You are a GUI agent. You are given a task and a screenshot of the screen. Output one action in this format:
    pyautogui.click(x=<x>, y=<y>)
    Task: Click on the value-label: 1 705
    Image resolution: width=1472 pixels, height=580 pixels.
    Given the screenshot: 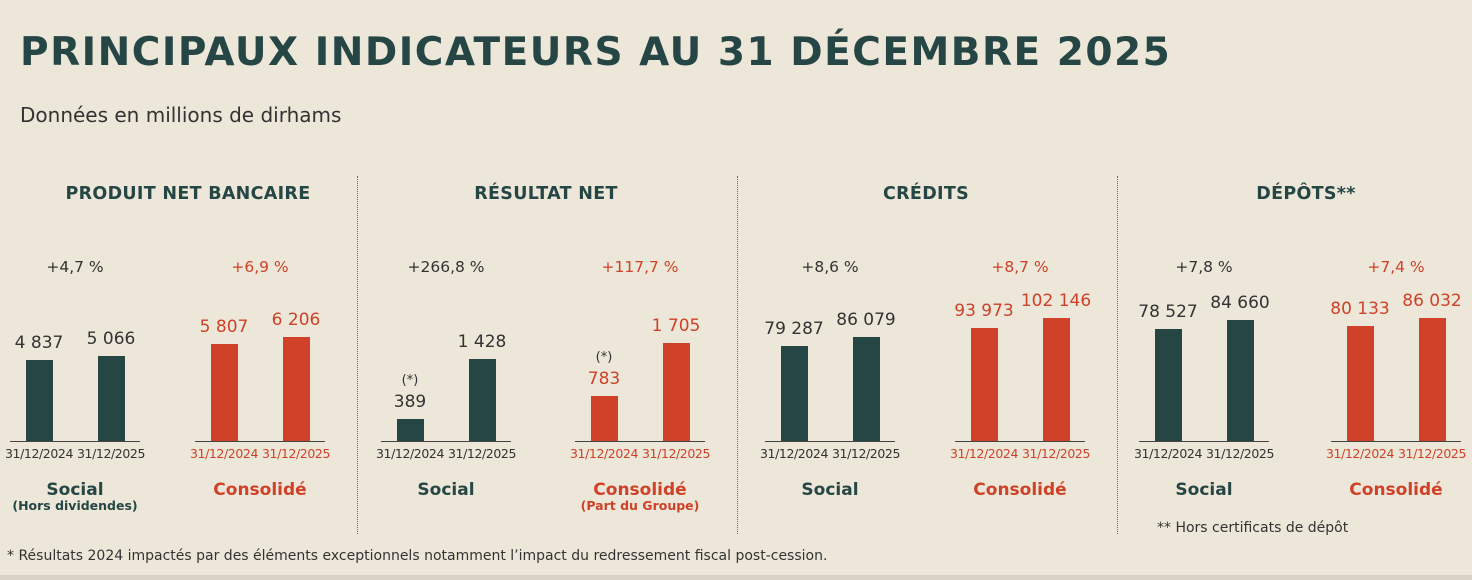 What is the action you would take?
    pyautogui.click(x=676, y=326)
    